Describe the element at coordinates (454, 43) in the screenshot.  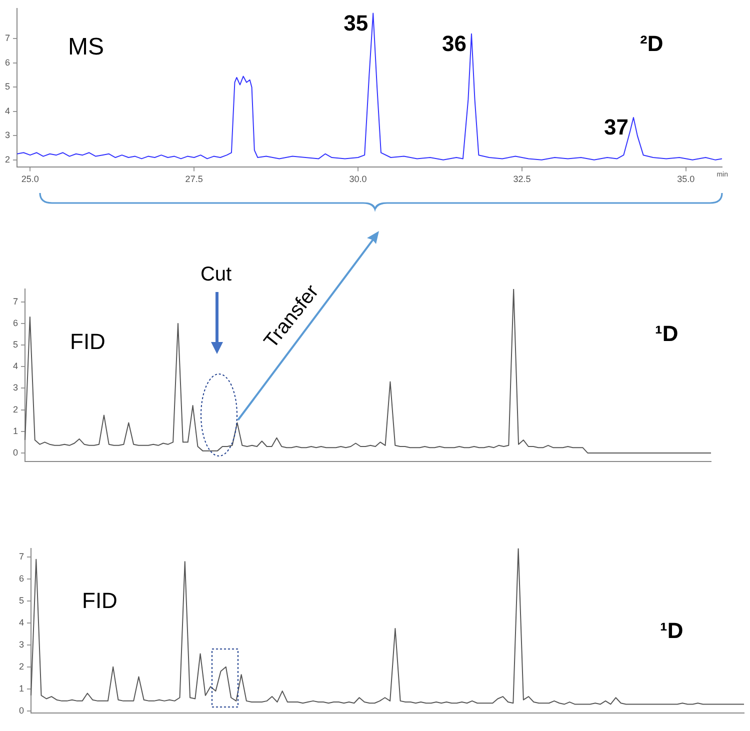
I see `annotation: 36` at that location.